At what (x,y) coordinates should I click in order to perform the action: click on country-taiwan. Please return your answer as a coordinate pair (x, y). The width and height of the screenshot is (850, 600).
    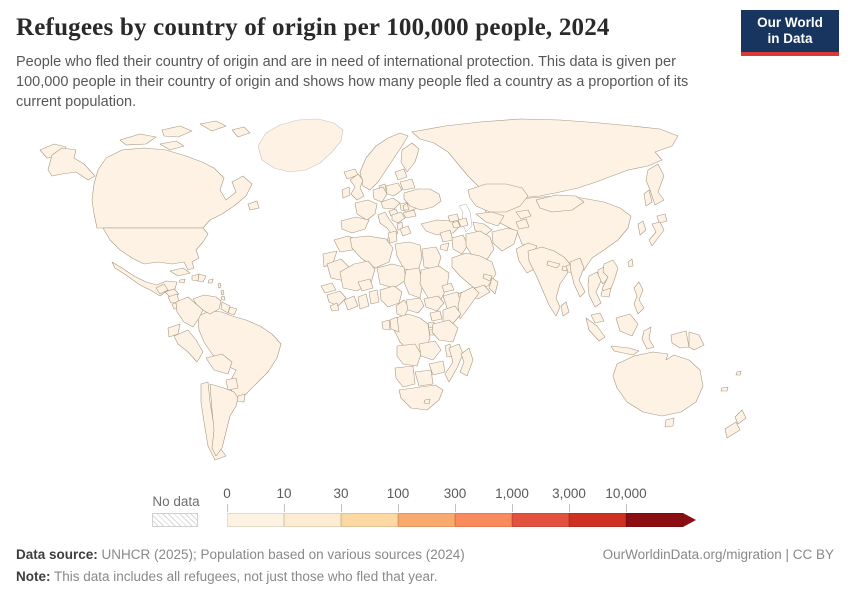
    Looking at the image, I should click on (630, 263).